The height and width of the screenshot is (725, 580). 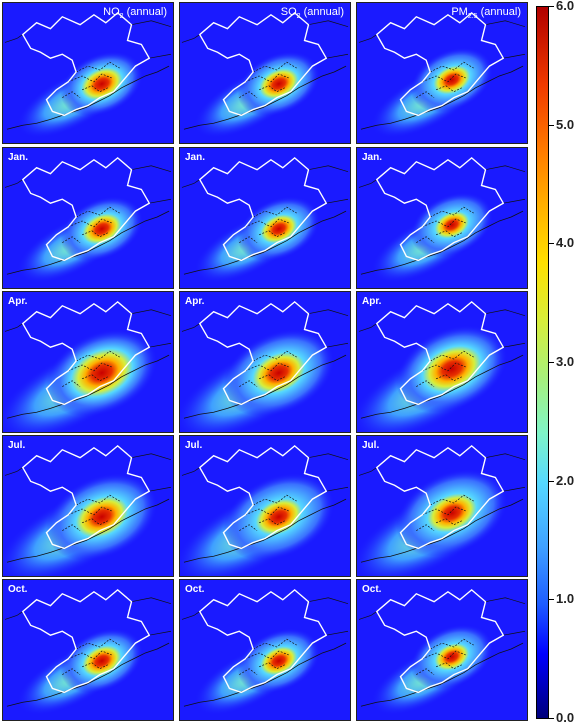 What do you see at coordinates (486, 13) in the screenshot?
I see `column-title: PM2.5 (annual)` at bounding box center [486, 13].